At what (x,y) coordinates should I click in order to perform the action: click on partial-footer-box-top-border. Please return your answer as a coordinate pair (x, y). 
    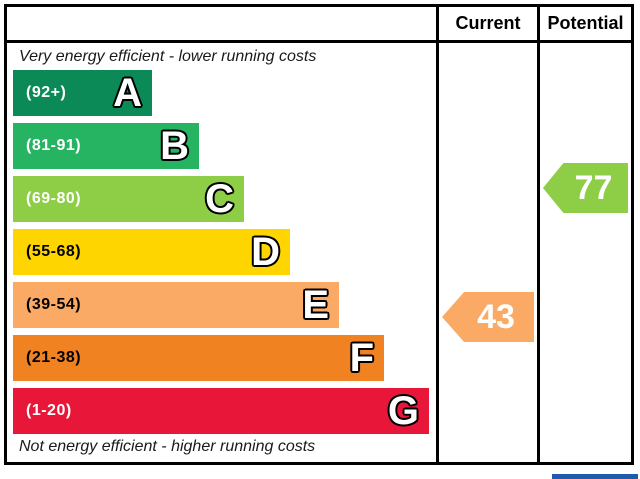
    Looking at the image, I should click on (595, 476).